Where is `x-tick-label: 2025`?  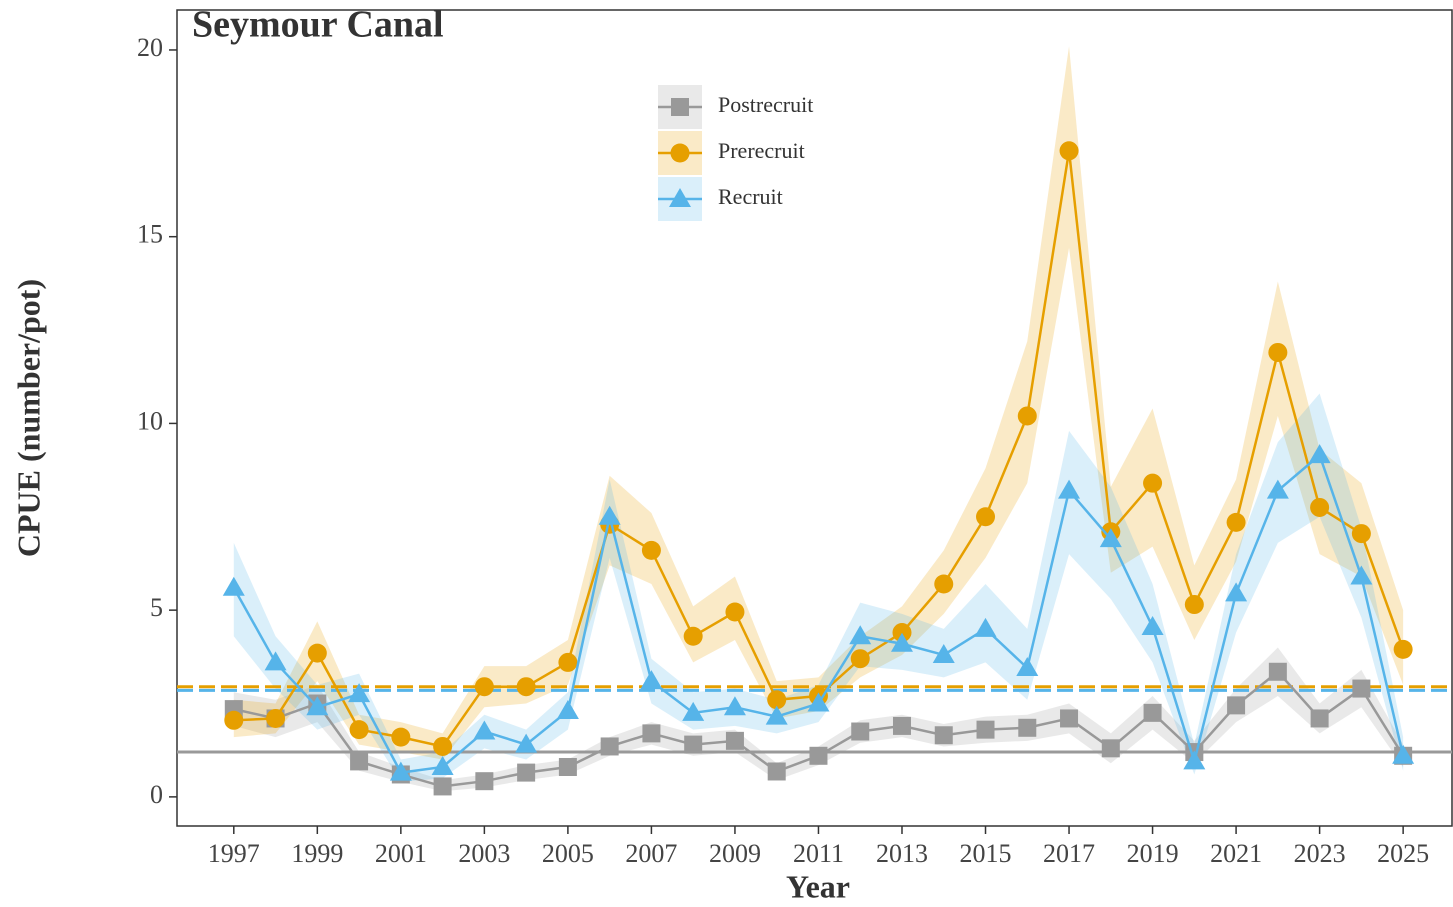 x-tick-label: 2025 is located at coordinates (1403, 853).